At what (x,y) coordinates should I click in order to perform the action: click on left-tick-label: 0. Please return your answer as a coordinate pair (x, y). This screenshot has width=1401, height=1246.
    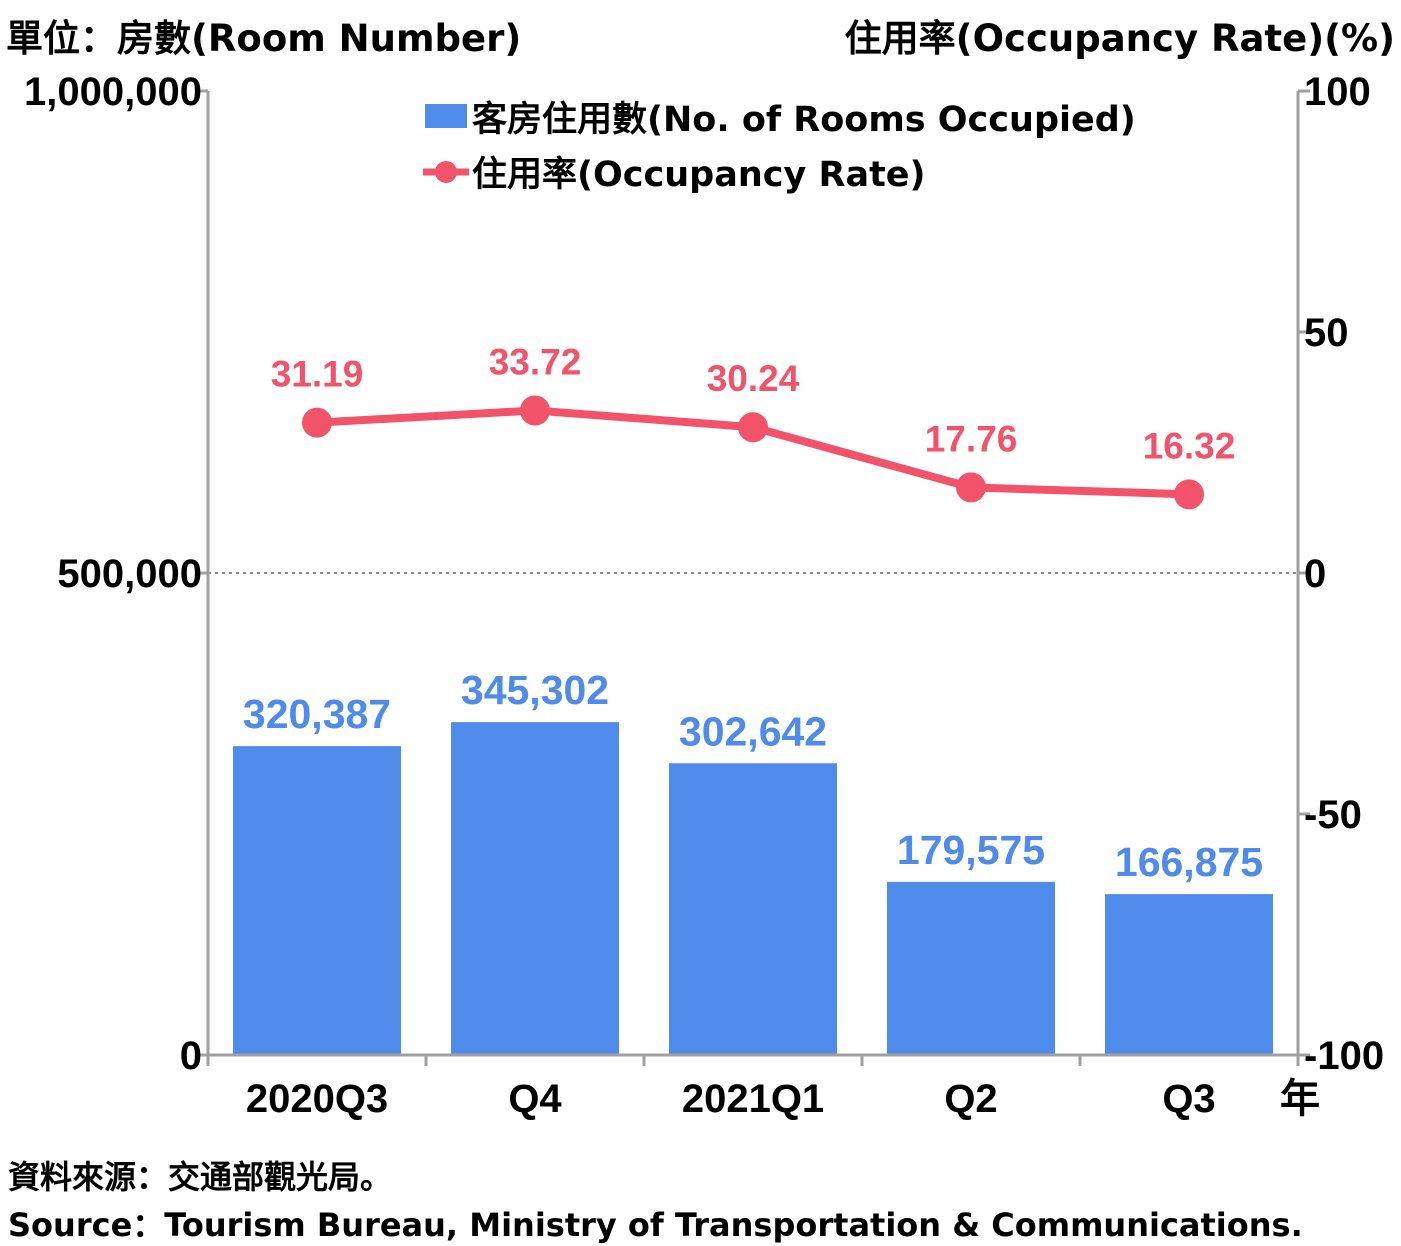
    Looking at the image, I should click on (191, 1056).